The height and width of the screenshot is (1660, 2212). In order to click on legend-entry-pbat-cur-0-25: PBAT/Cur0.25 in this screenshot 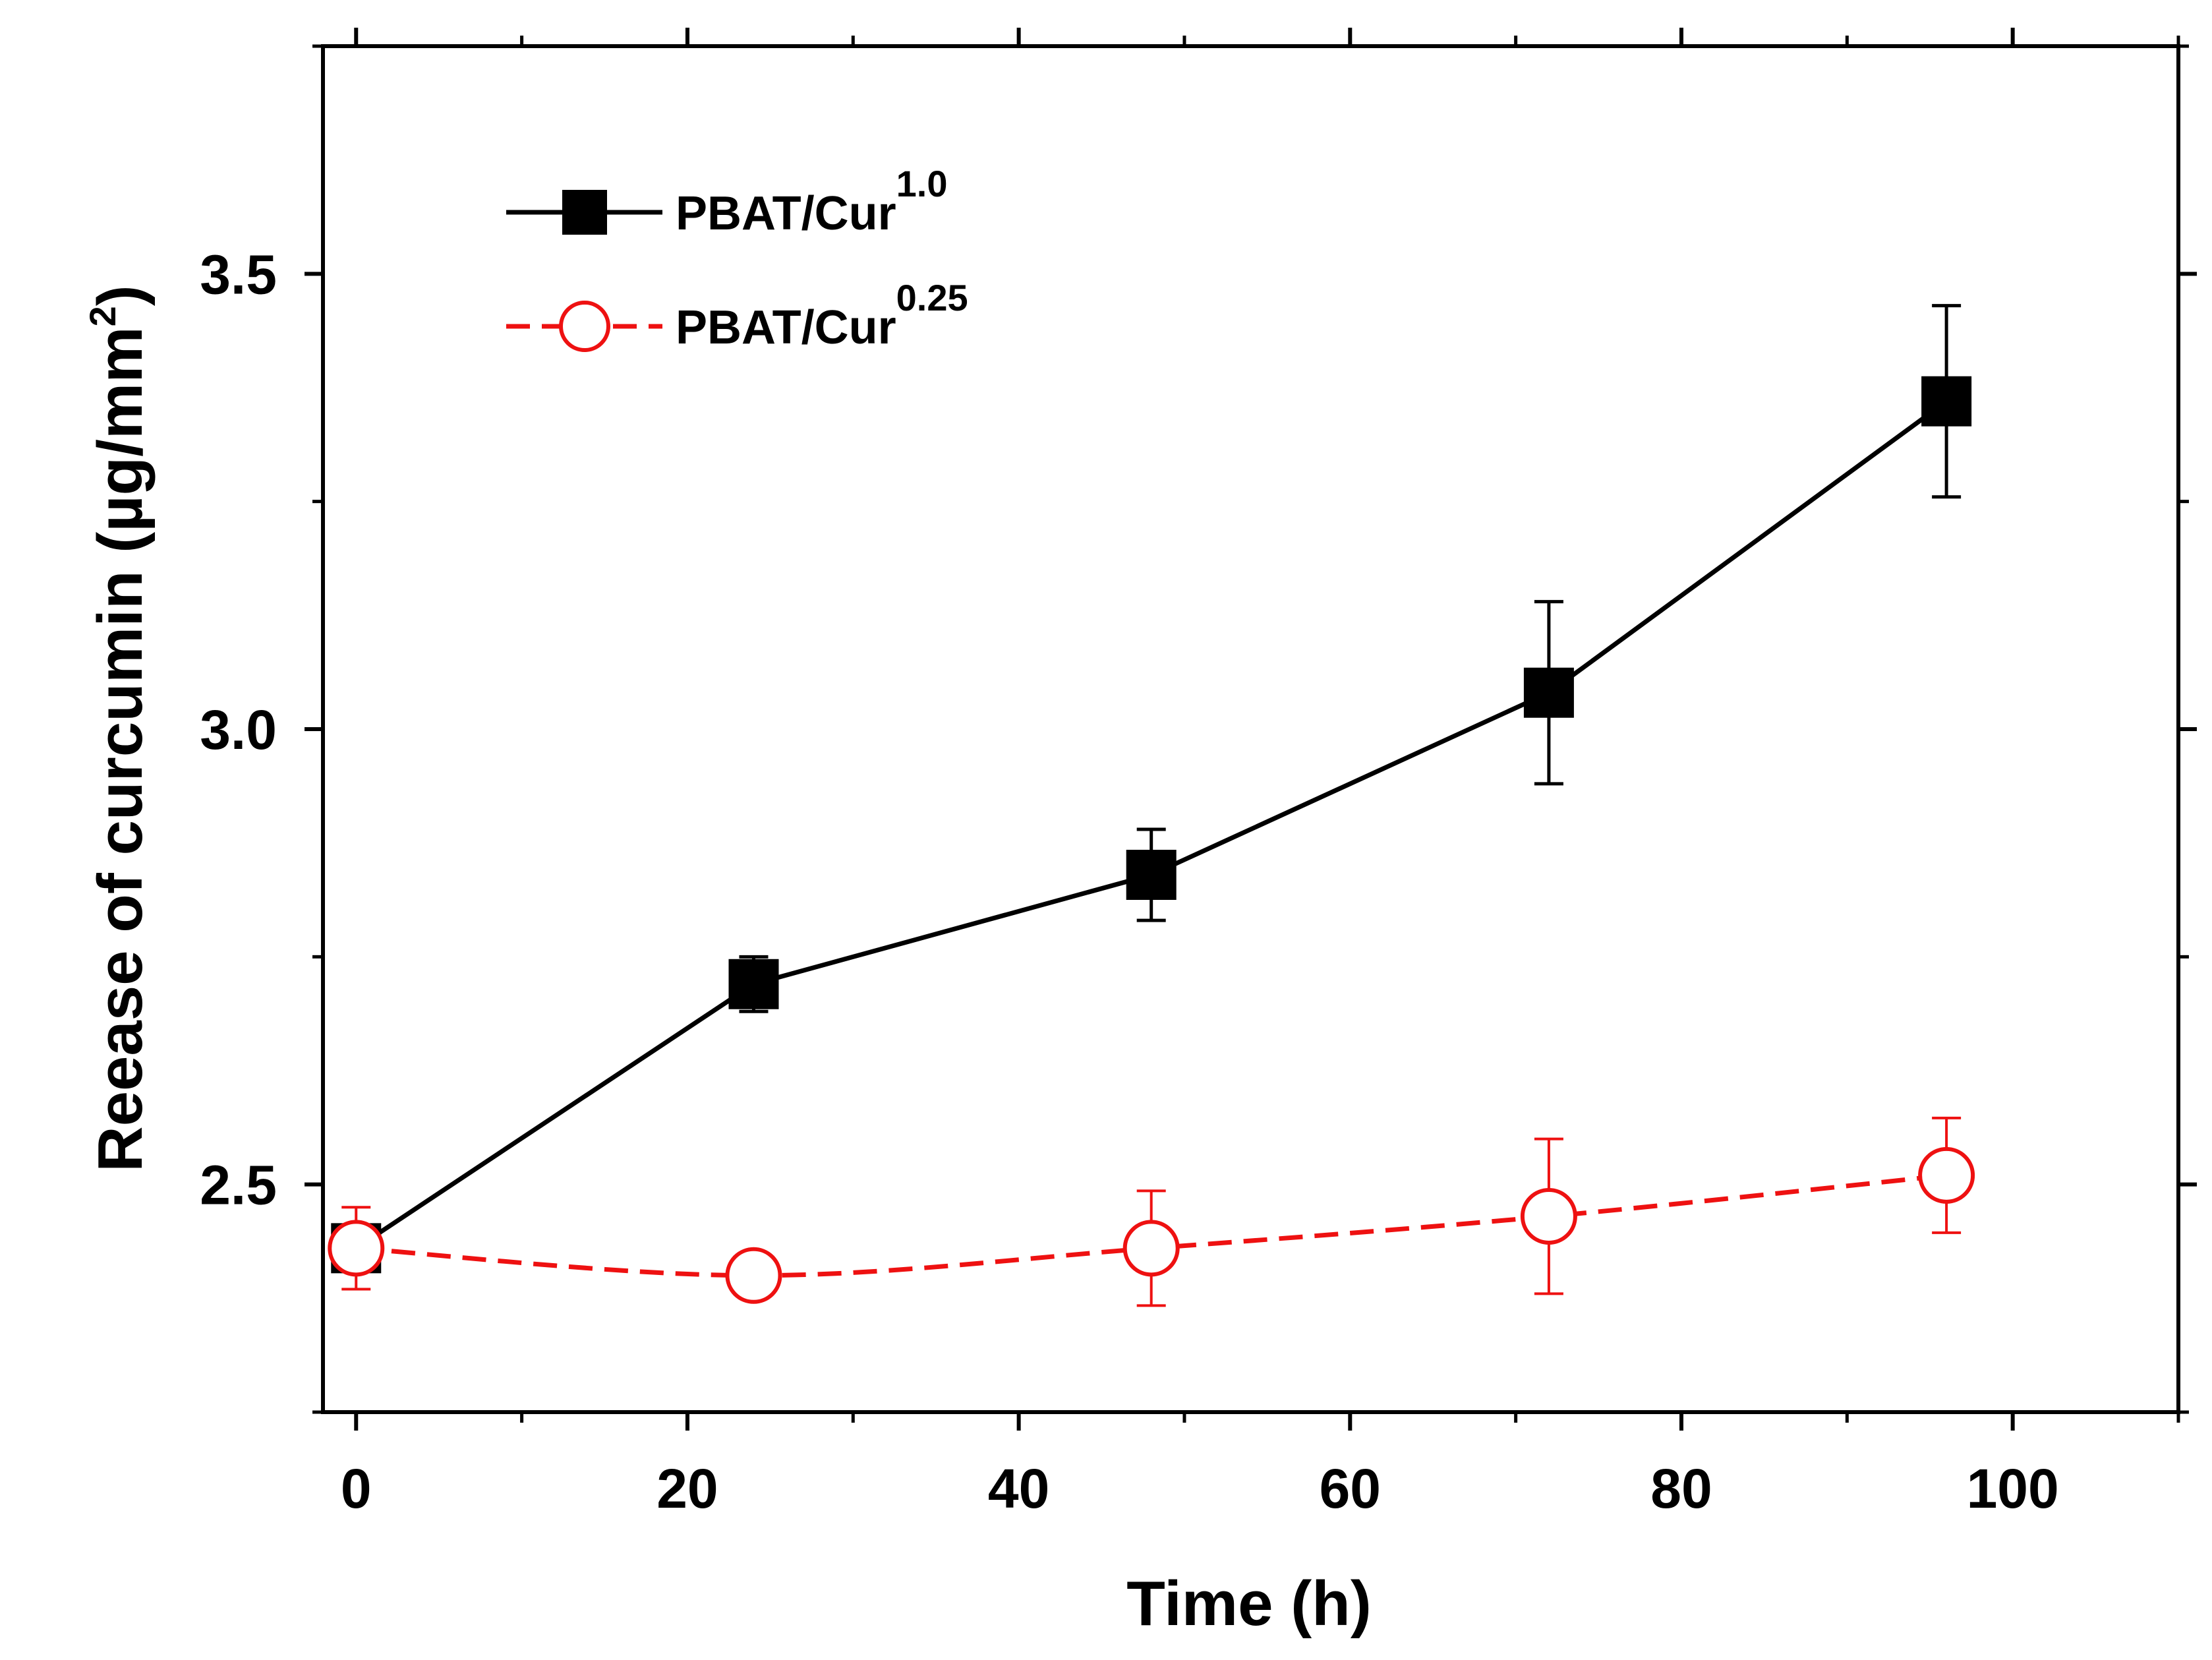, I will do `click(737, 315)`.